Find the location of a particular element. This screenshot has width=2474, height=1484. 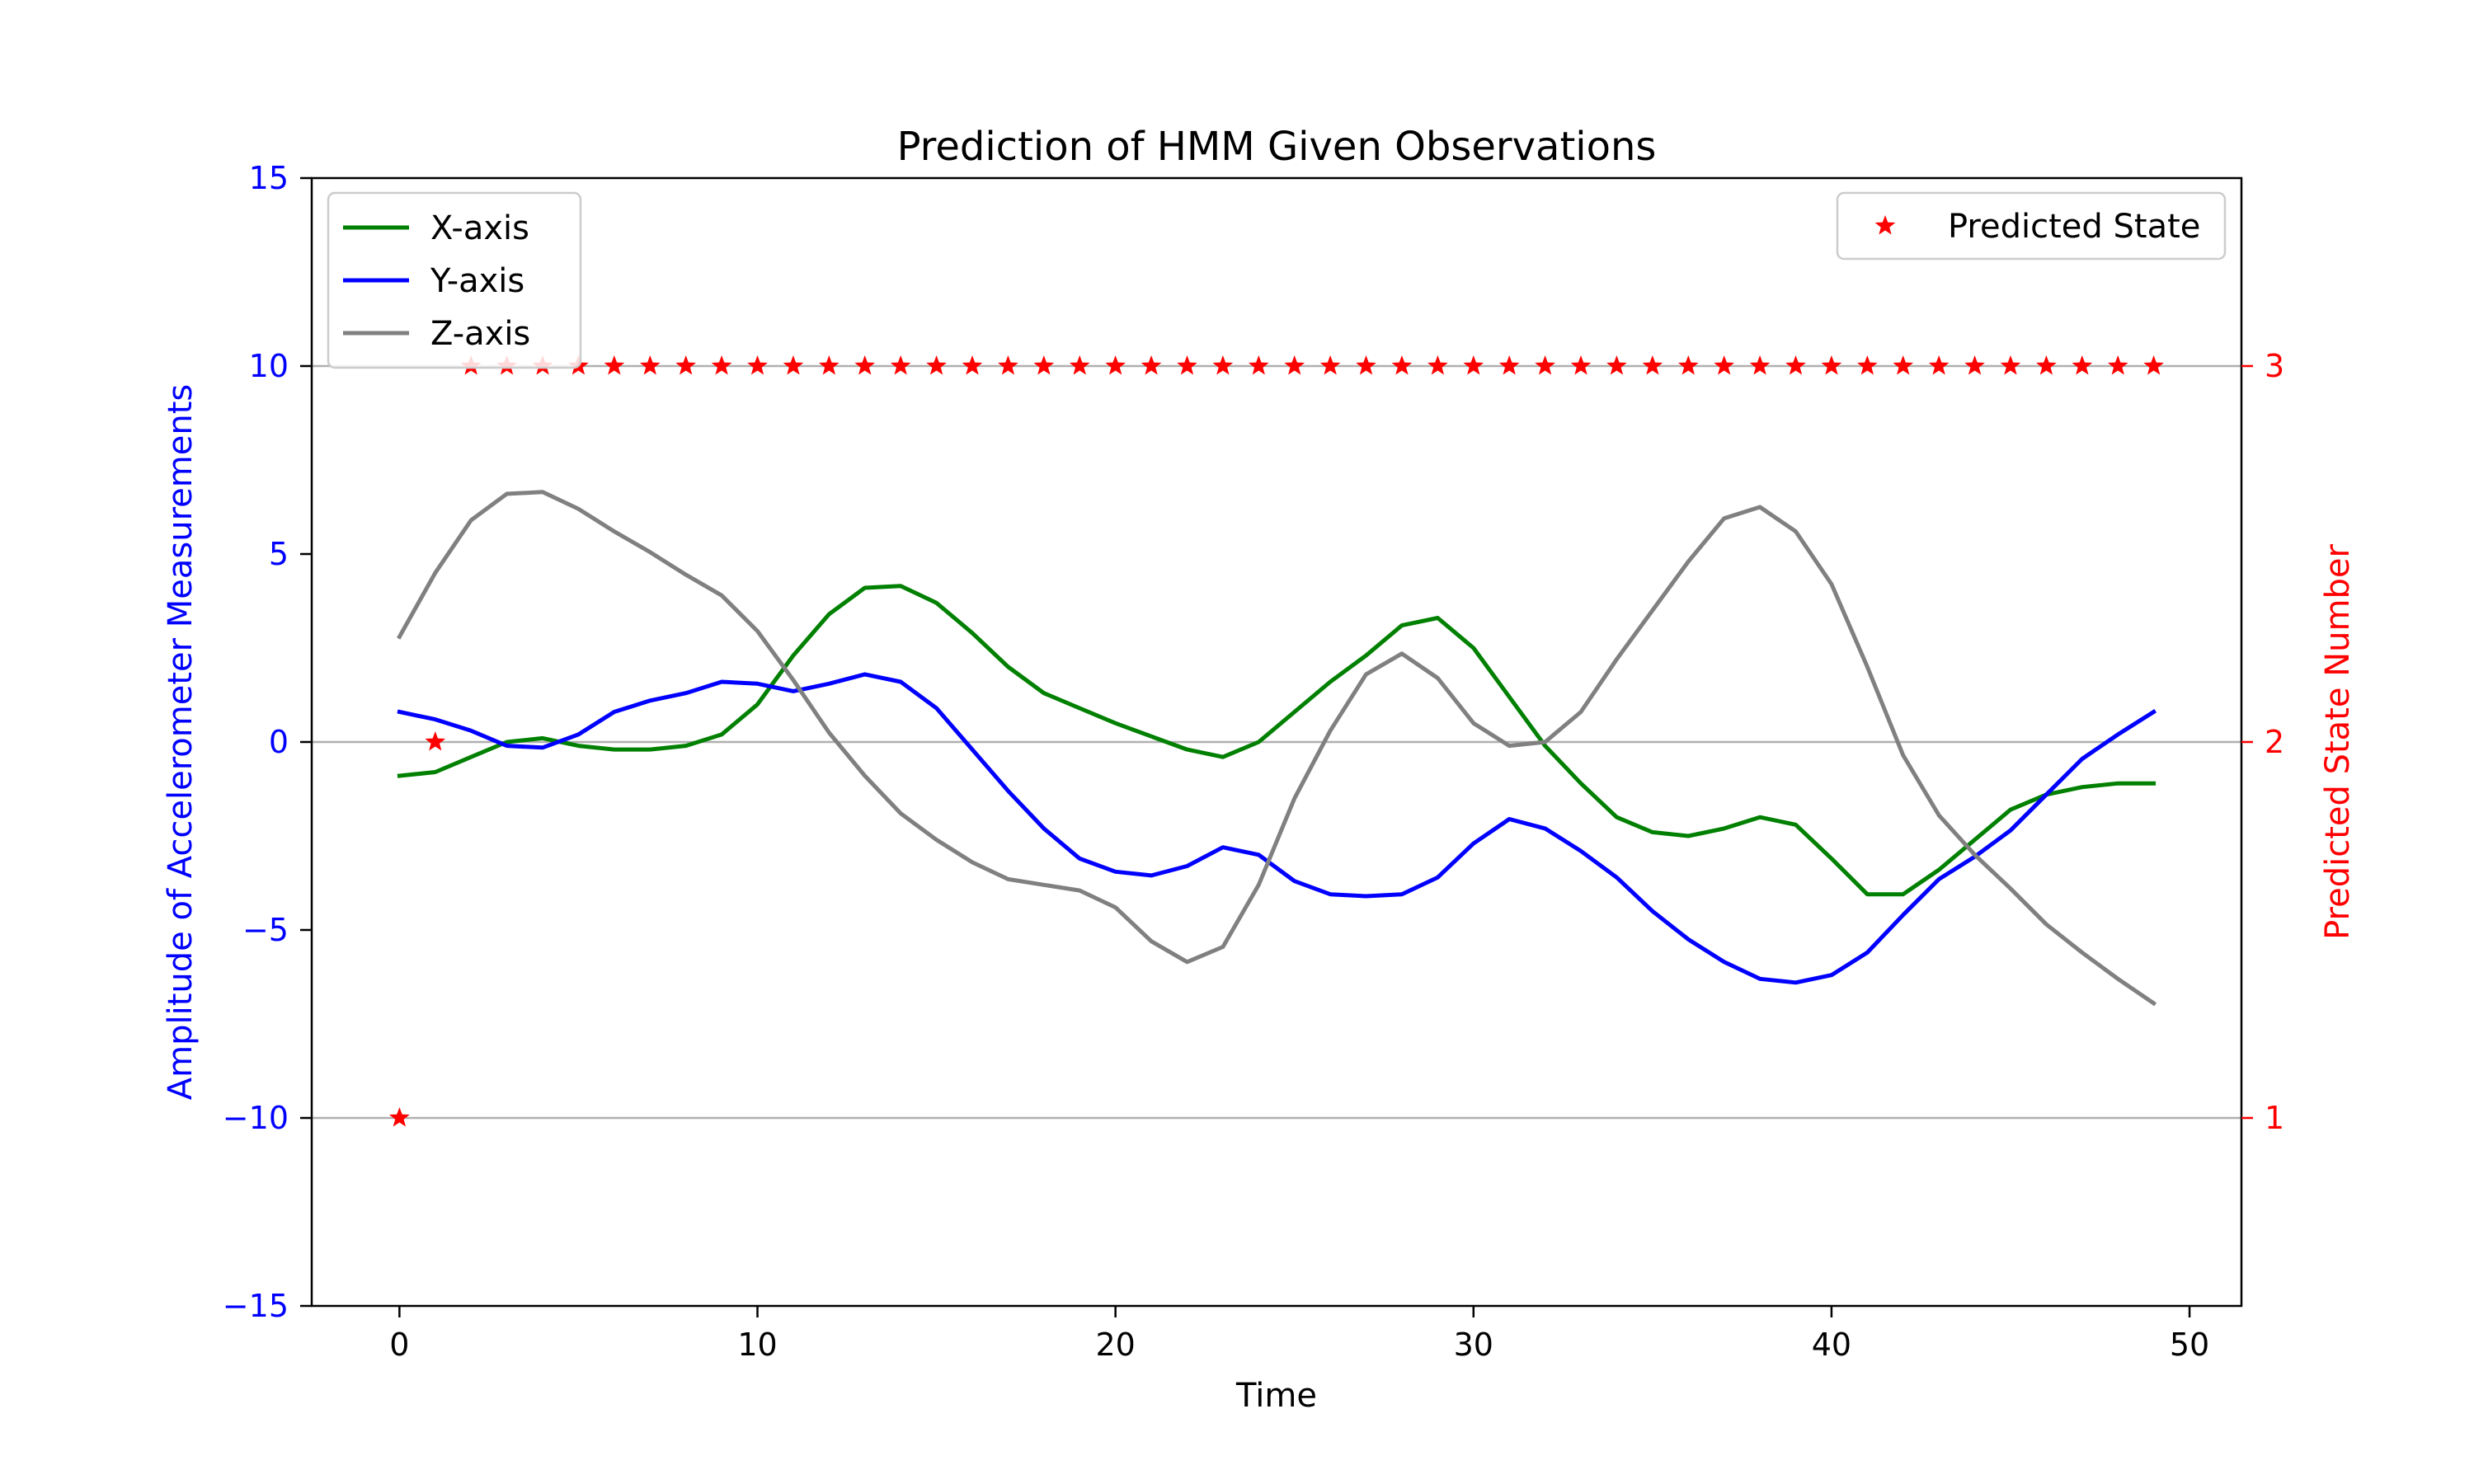

right-y-axis-label: Predicted State Number is located at coordinates (2338, 742).